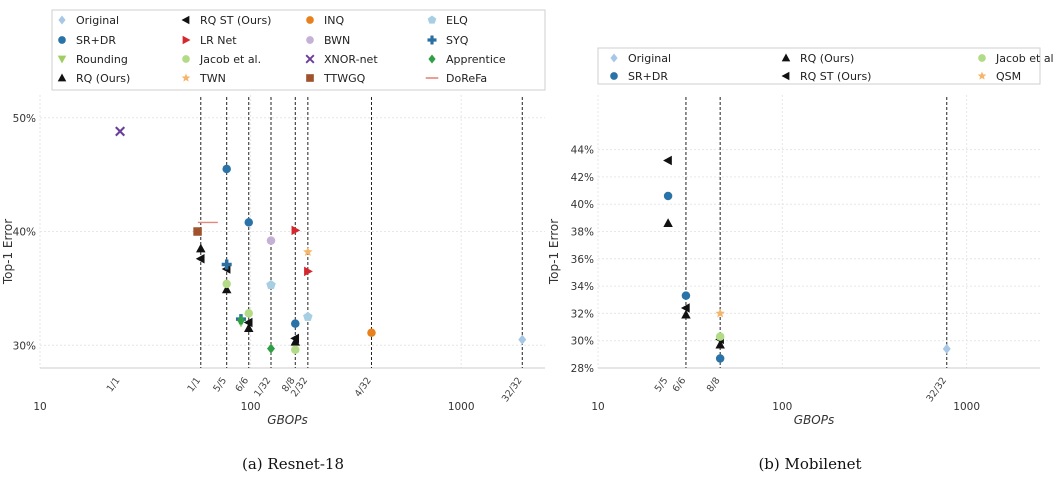 This screenshot has width=1055, height=480. I want to click on bitwidth-label: 5/5, so click(220, 384).